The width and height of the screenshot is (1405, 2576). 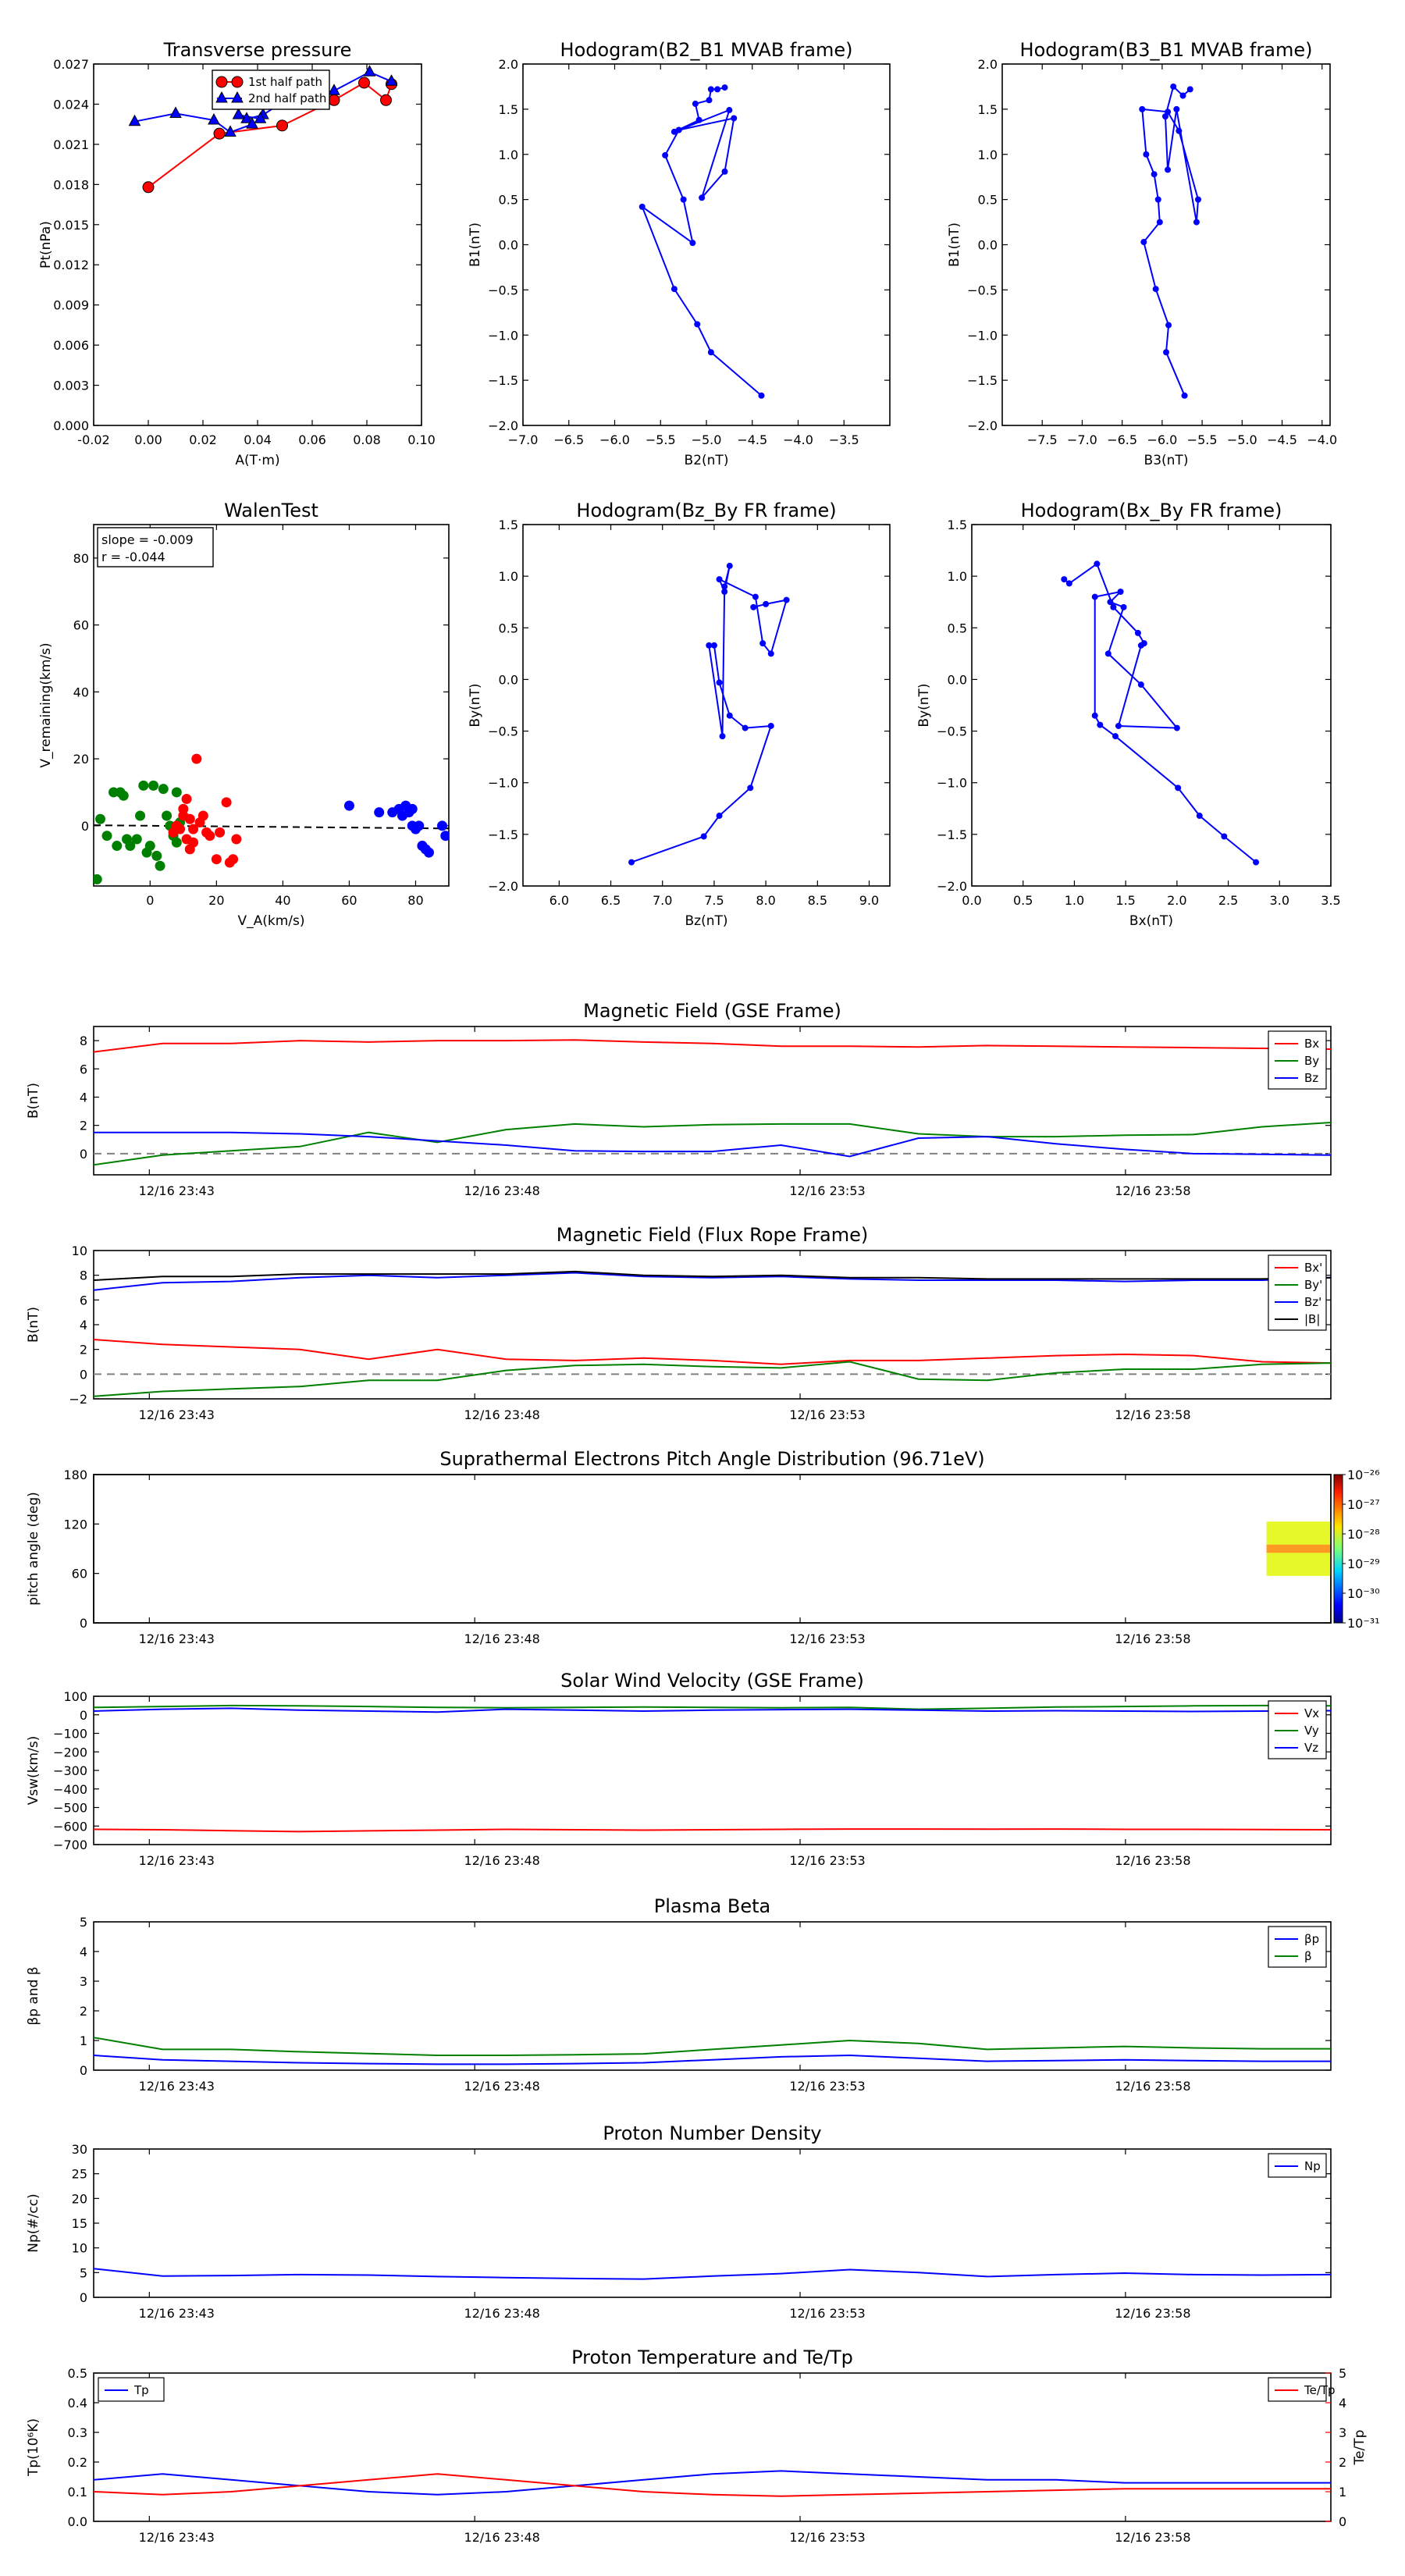 I want to click on pad-ytick-label: 120, so click(x=75, y=1524).